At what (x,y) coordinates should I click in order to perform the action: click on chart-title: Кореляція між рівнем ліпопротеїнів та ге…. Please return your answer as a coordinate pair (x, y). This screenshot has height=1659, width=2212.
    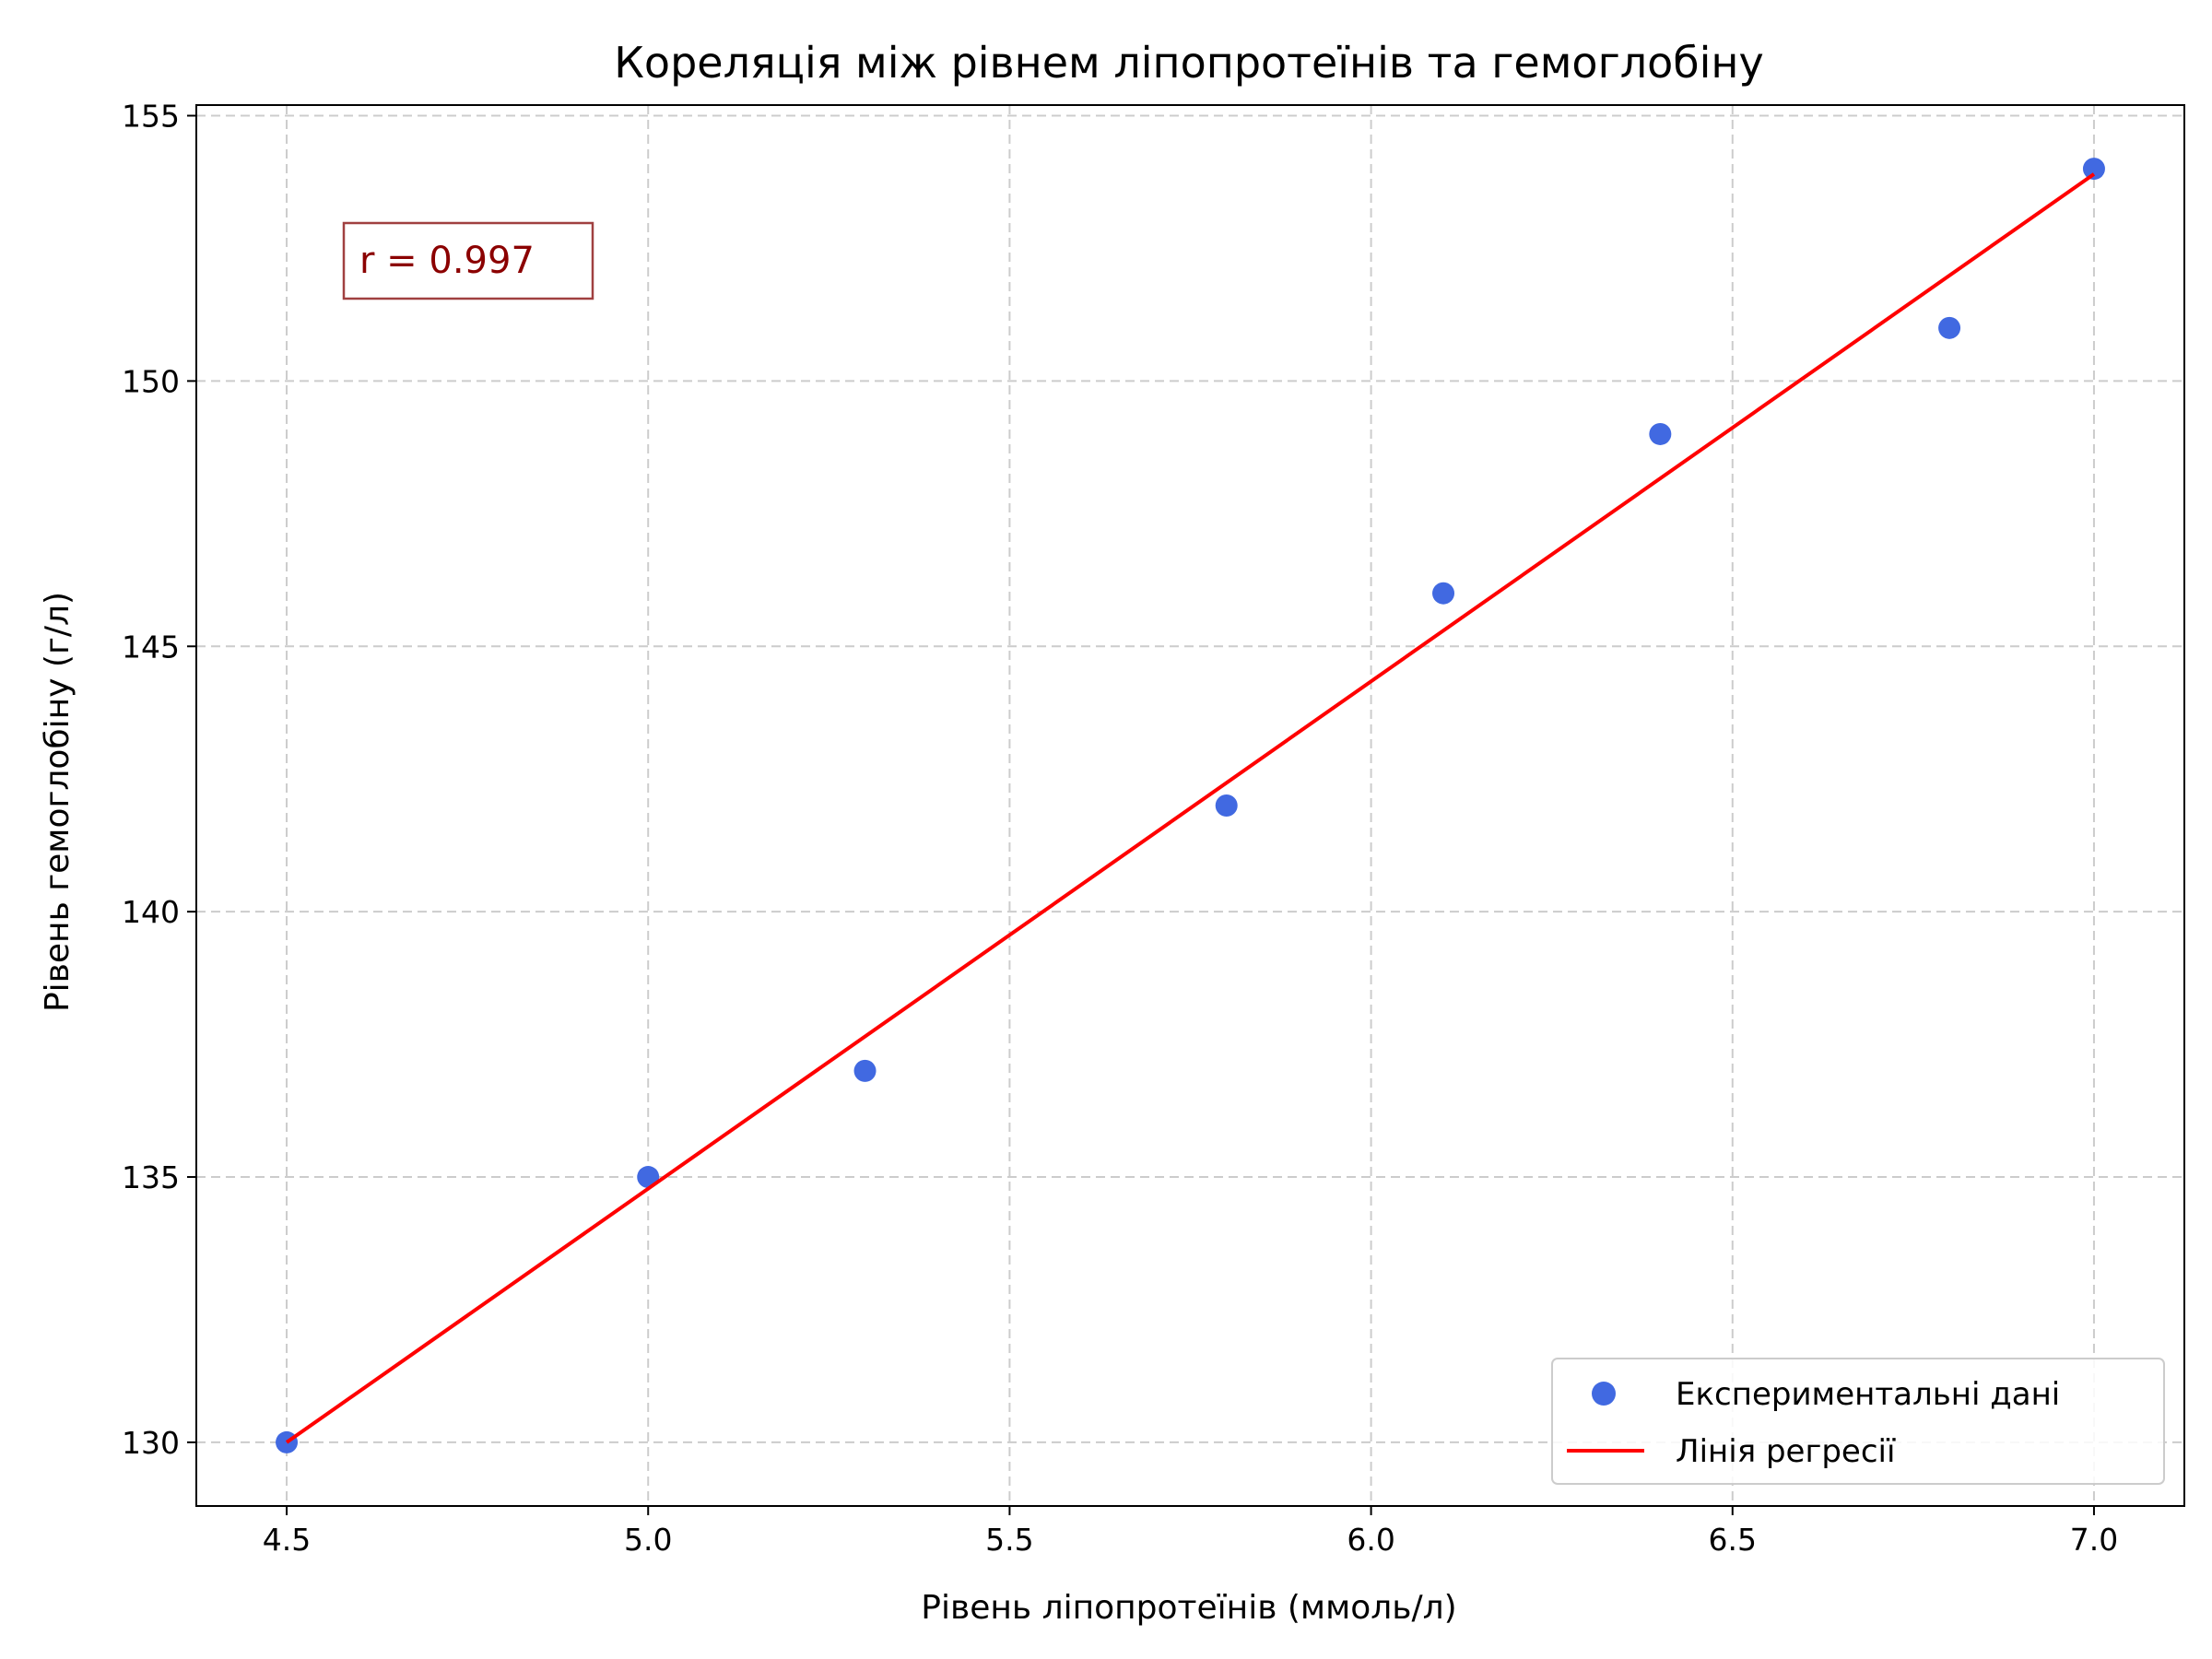
    Looking at the image, I should click on (1188, 63).